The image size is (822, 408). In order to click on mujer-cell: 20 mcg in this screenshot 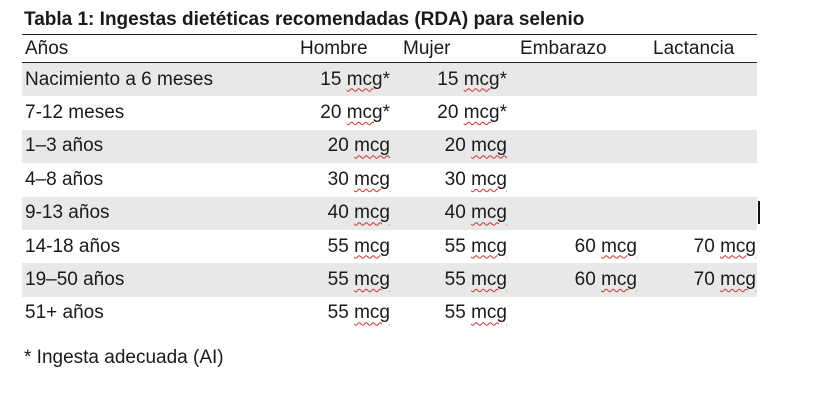, I will do `click(476, 146)`.